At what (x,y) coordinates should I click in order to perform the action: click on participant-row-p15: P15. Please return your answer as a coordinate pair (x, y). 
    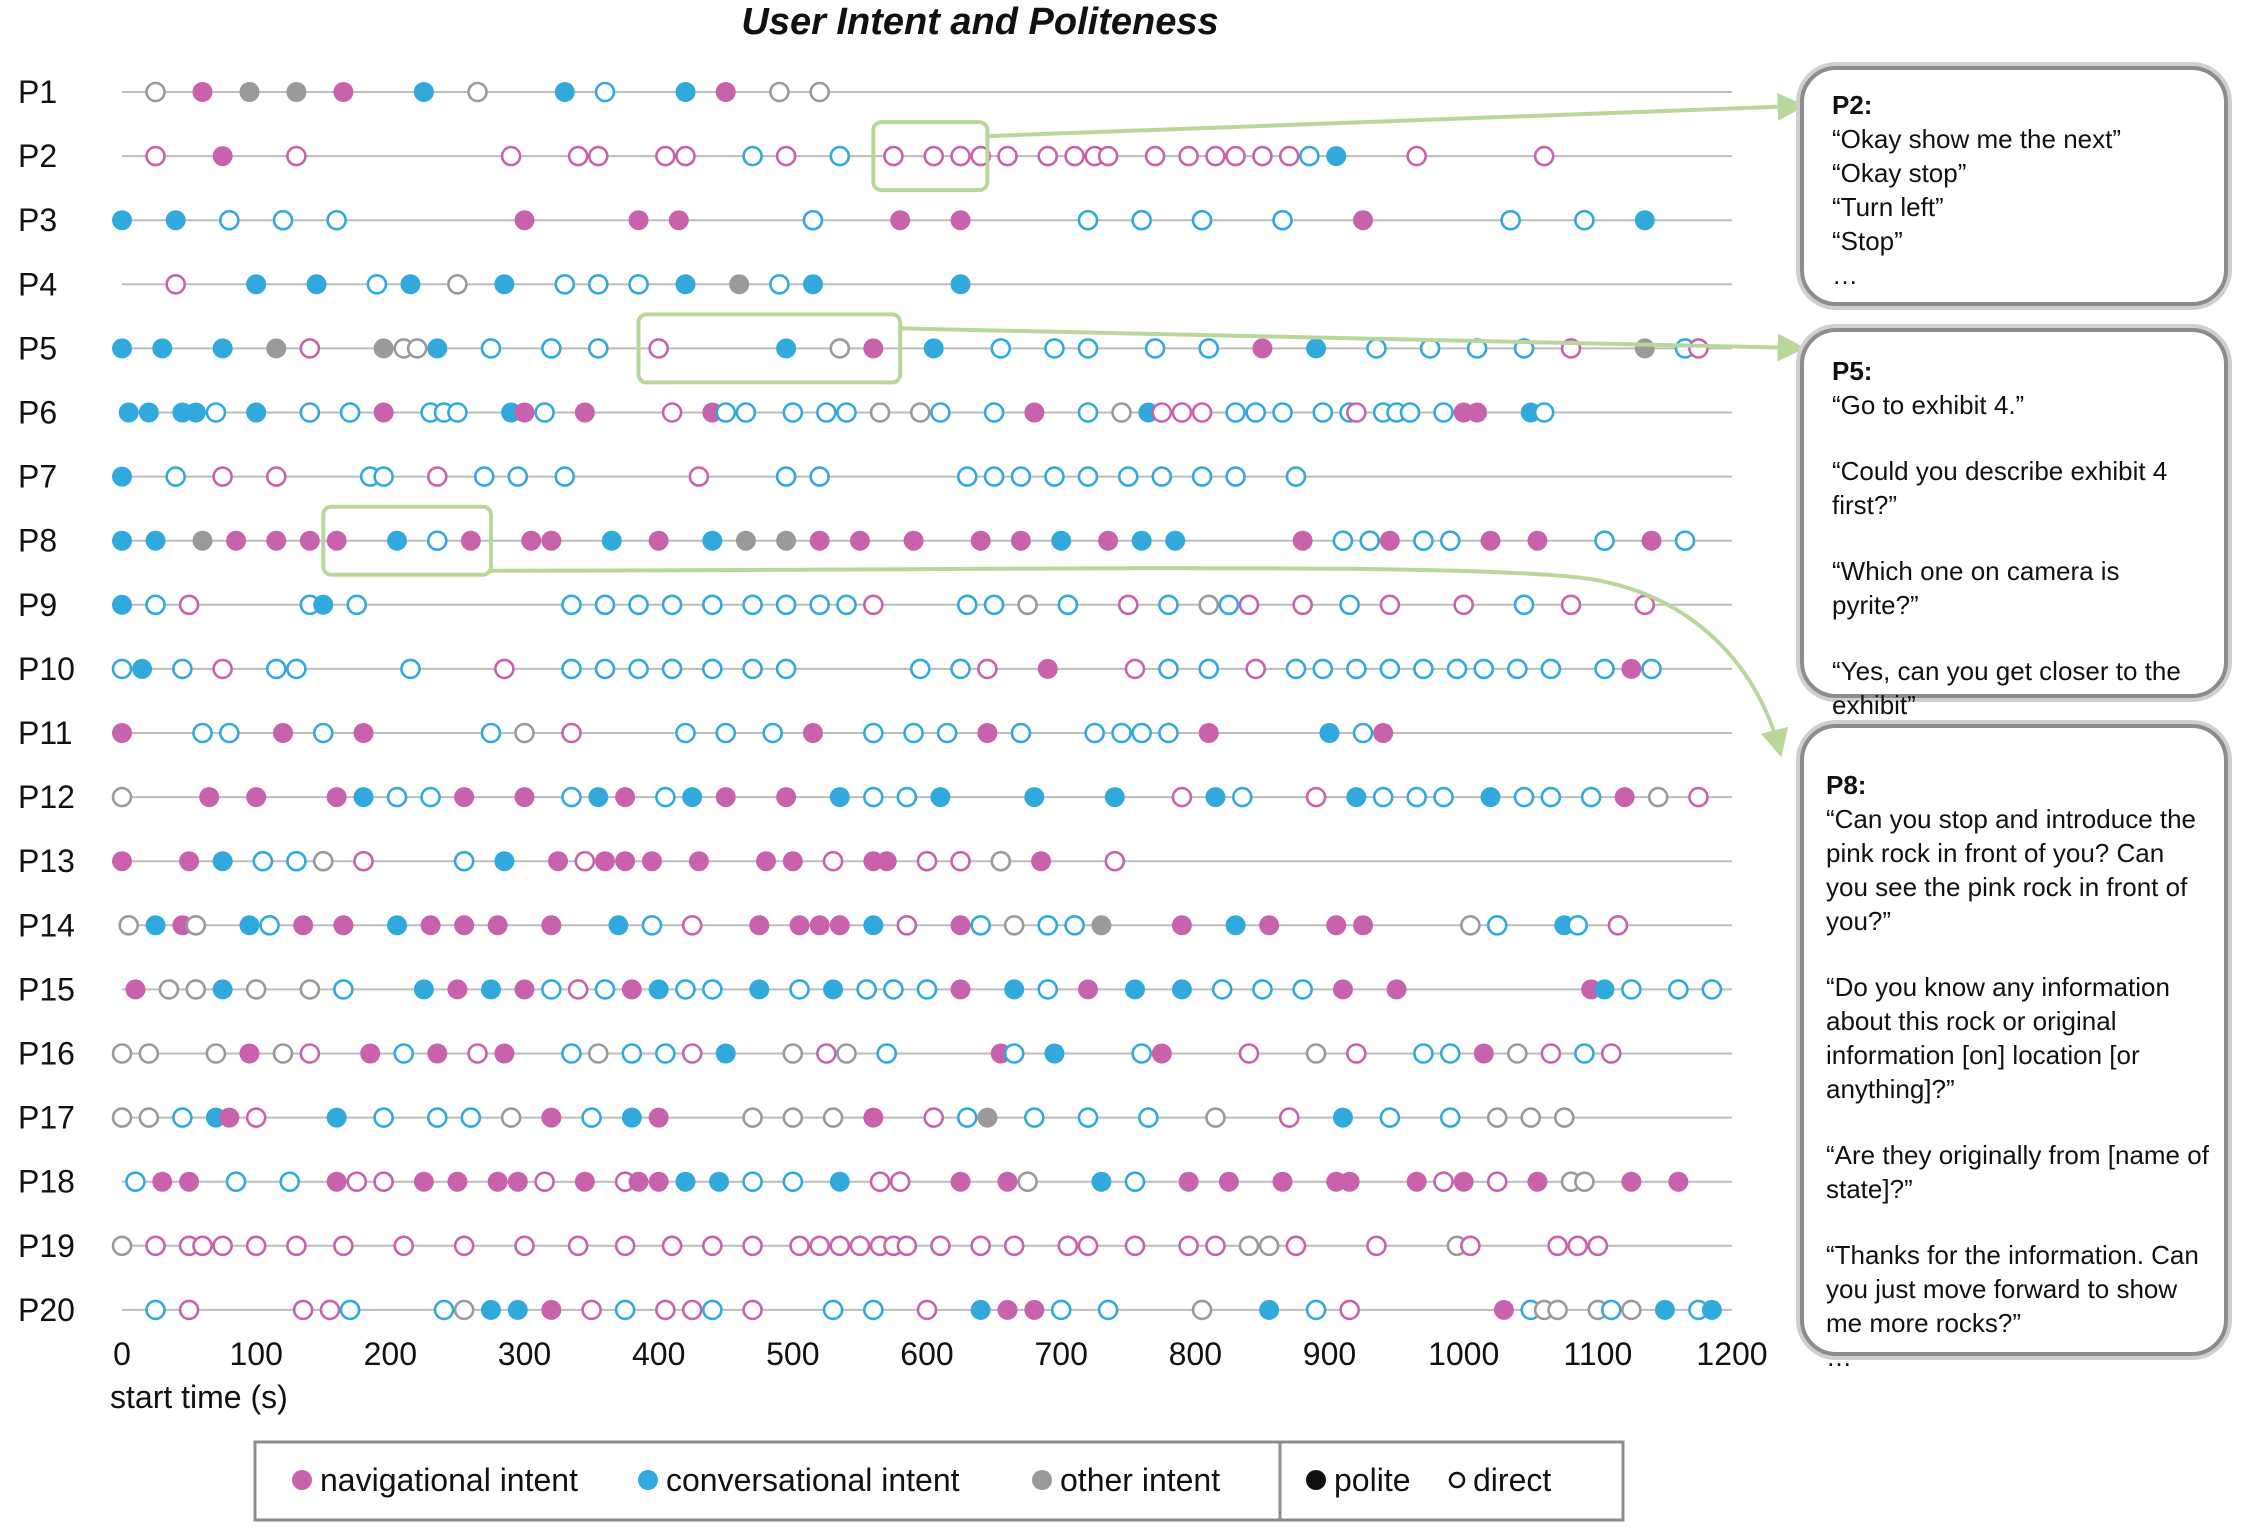
    Looking at the image, I should click on (875, 989).